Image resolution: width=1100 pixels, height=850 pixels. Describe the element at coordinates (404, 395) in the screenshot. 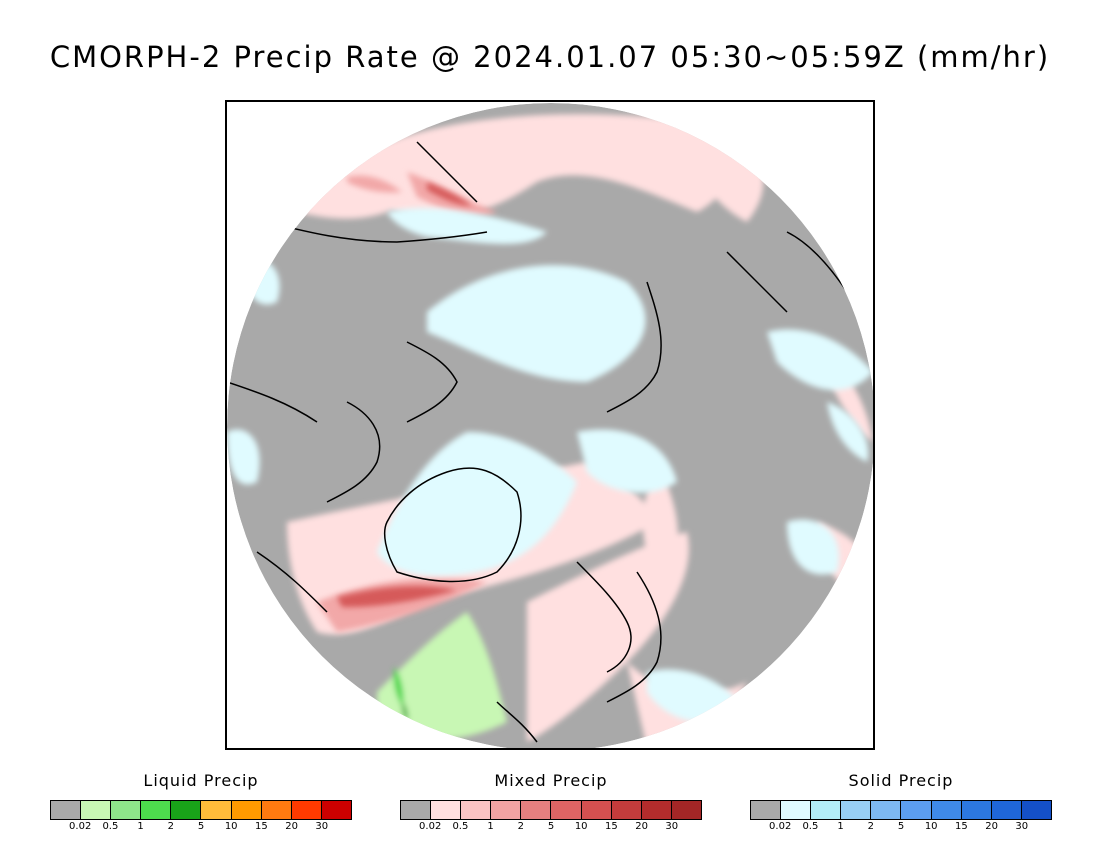

I see `mixed-precip-cores` at that location.